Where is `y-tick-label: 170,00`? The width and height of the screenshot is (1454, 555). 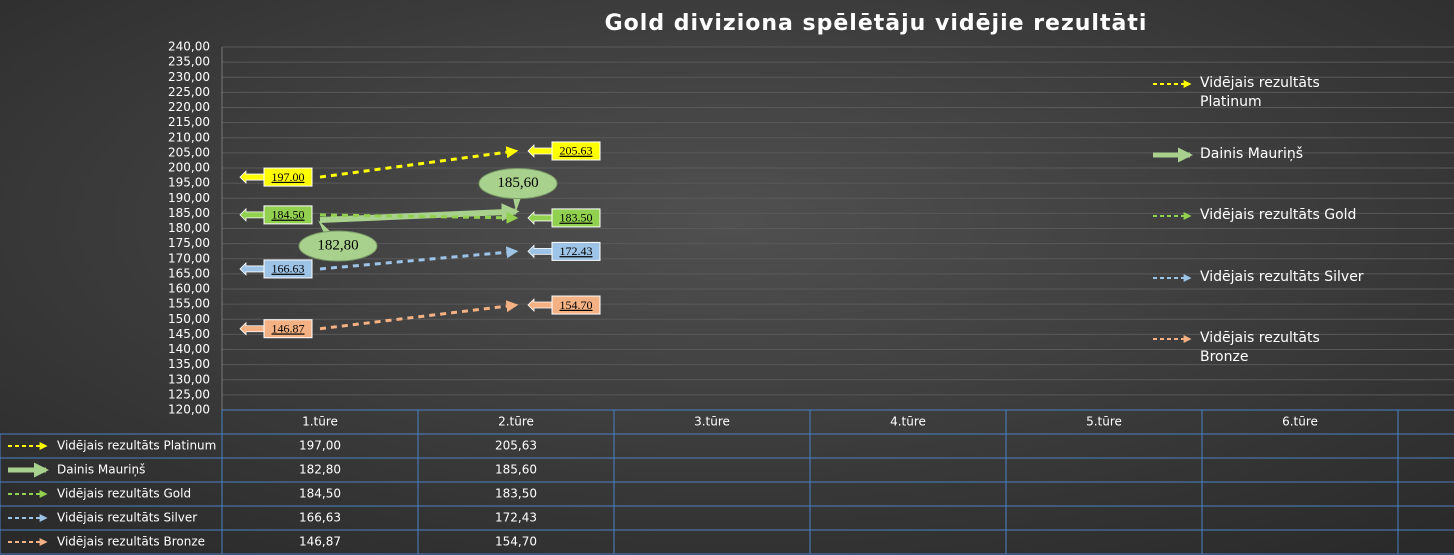 y-tick-label: 170,00 is located at coordinates (189, 258).